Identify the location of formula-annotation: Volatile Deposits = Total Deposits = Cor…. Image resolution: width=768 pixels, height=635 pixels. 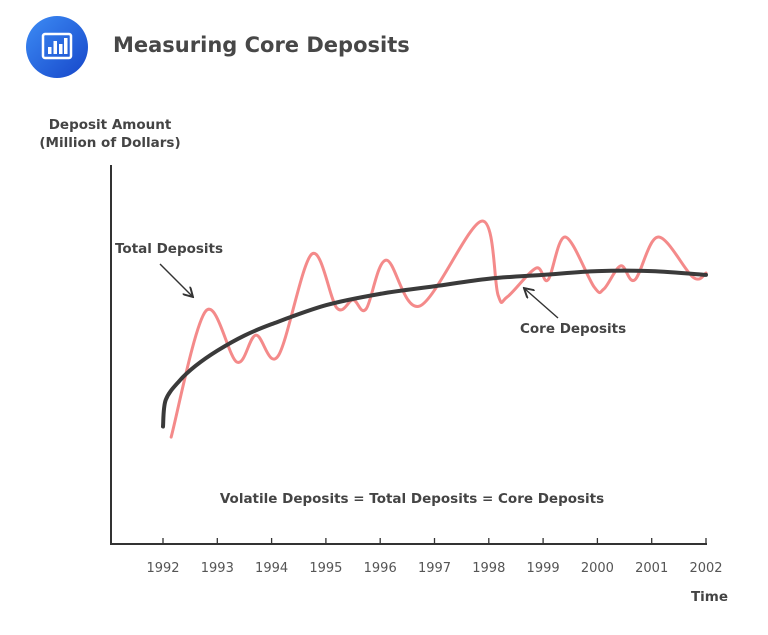
(412, 499).